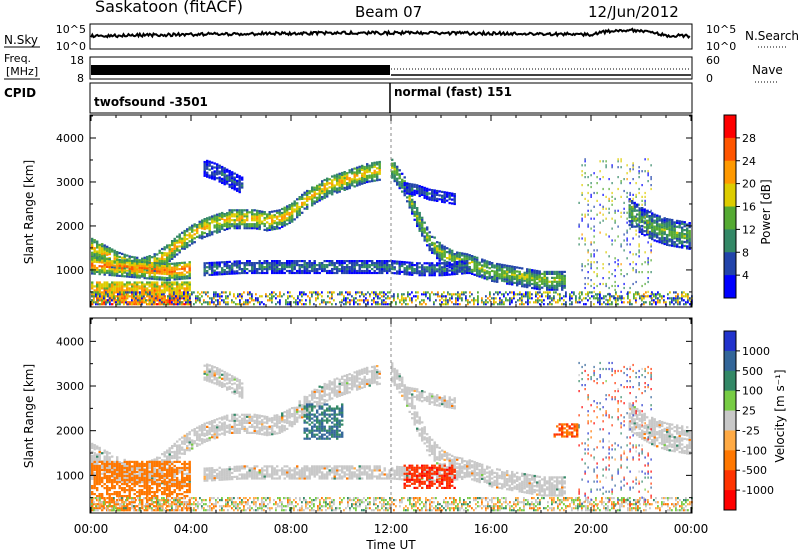 This screenshot has width=800, height=554. Describe the element at coordinates (391, 98) in the screenshot. I see `cpid-panel` at that location.